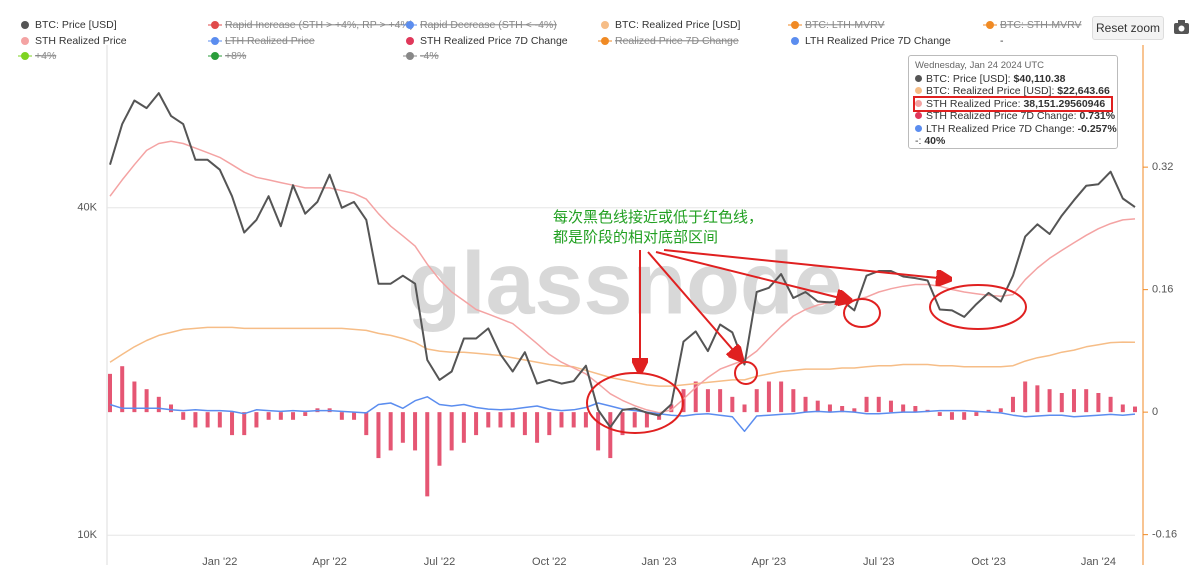 This screenshot has height=575, width=1200. Describe the element at coordinates (494, 41) in the screenshot. I see `legend-label: STH Realized Price 7D Change` at that location.